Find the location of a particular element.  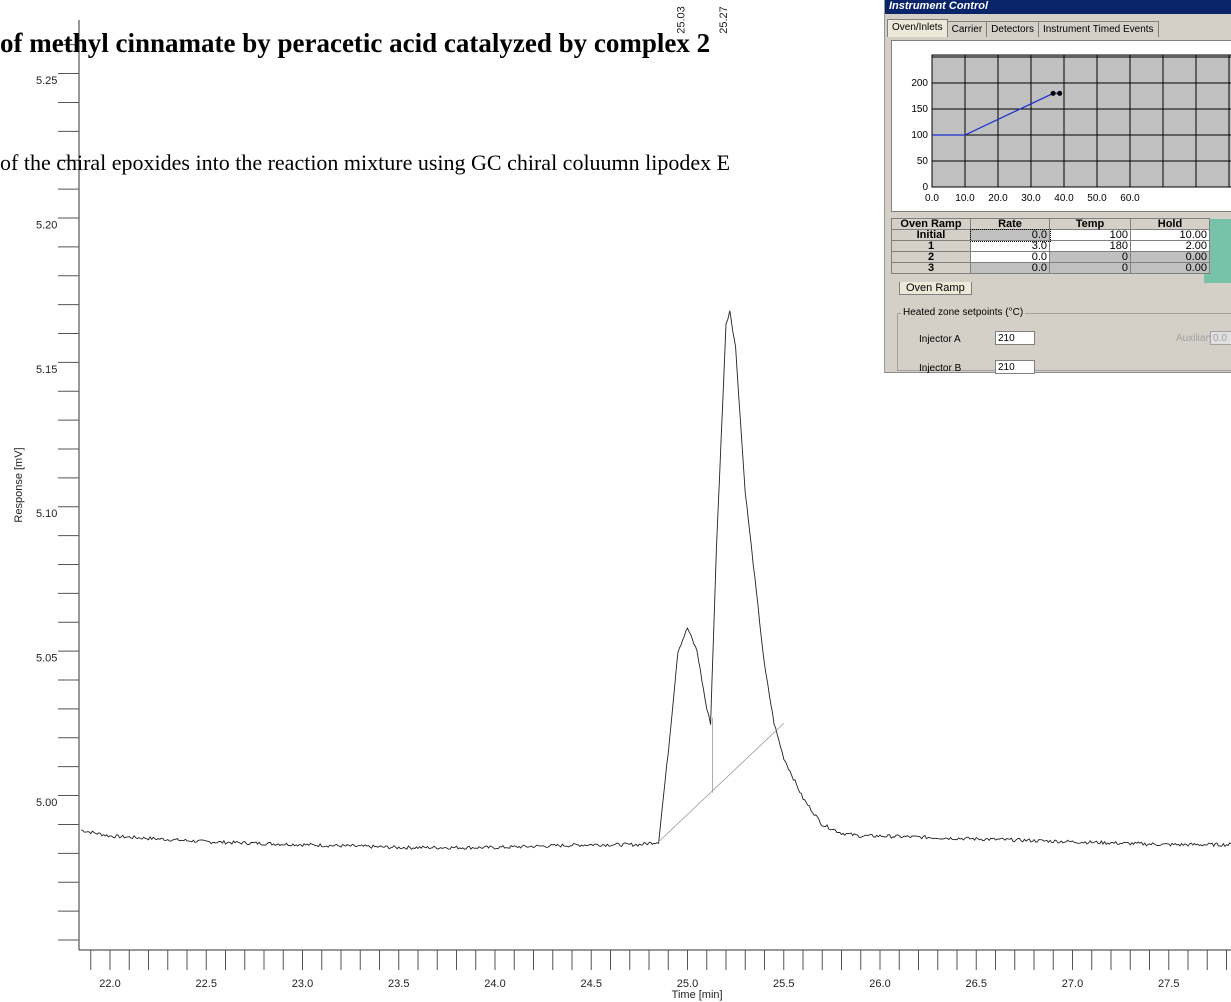

tab-detectors: Detectors is located at coordinates (1012, 29).